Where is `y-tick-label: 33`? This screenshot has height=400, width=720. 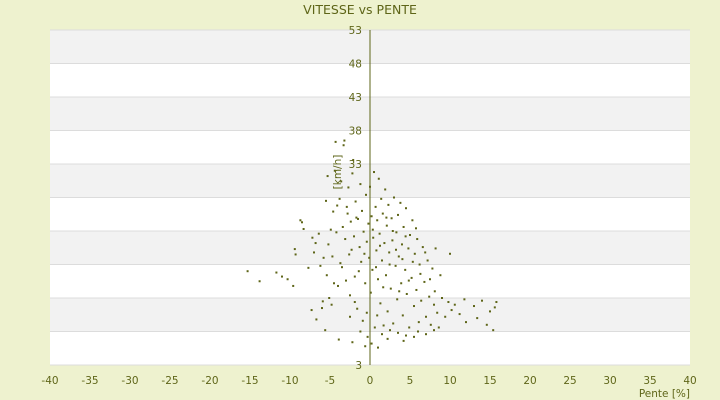 y-tick-label: 33 is located at coordinates (355, 165).